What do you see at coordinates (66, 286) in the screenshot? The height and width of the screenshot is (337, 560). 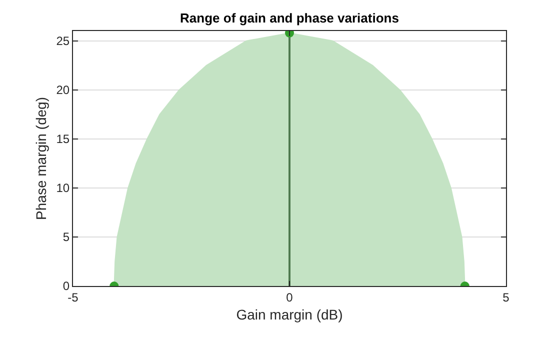 I see `y-tick-label: 0` at bounding box center [66, 286].